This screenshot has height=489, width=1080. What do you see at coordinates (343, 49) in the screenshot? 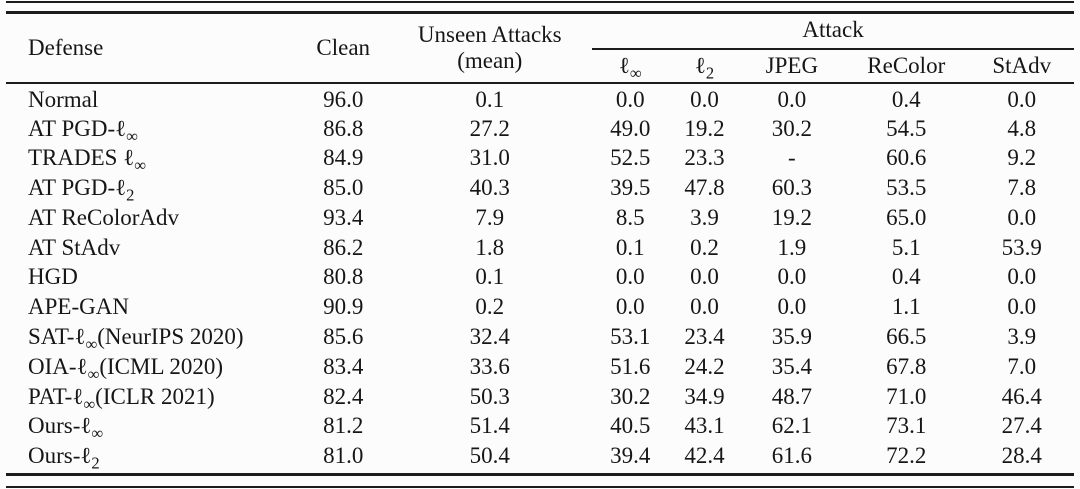
I see `column-header-clean: Clean` at bounding box center [343, 49].